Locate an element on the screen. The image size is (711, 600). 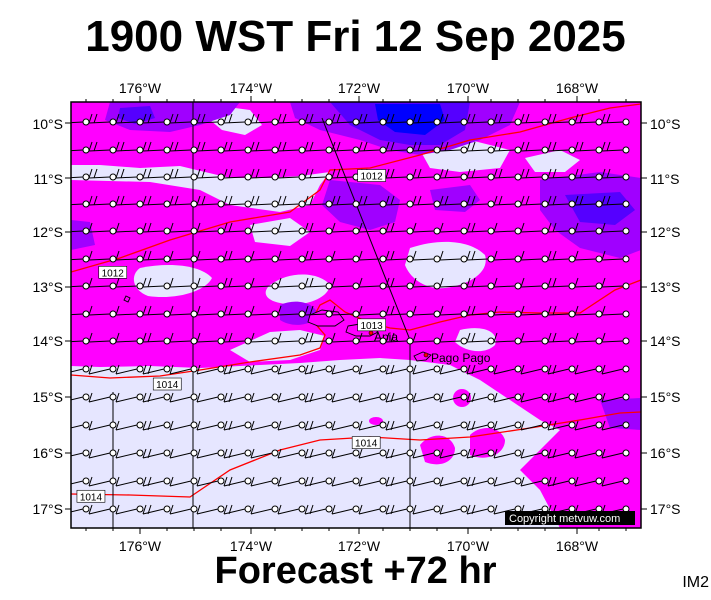
lat-label-right: 13°S is located at coordinates (665, 287).